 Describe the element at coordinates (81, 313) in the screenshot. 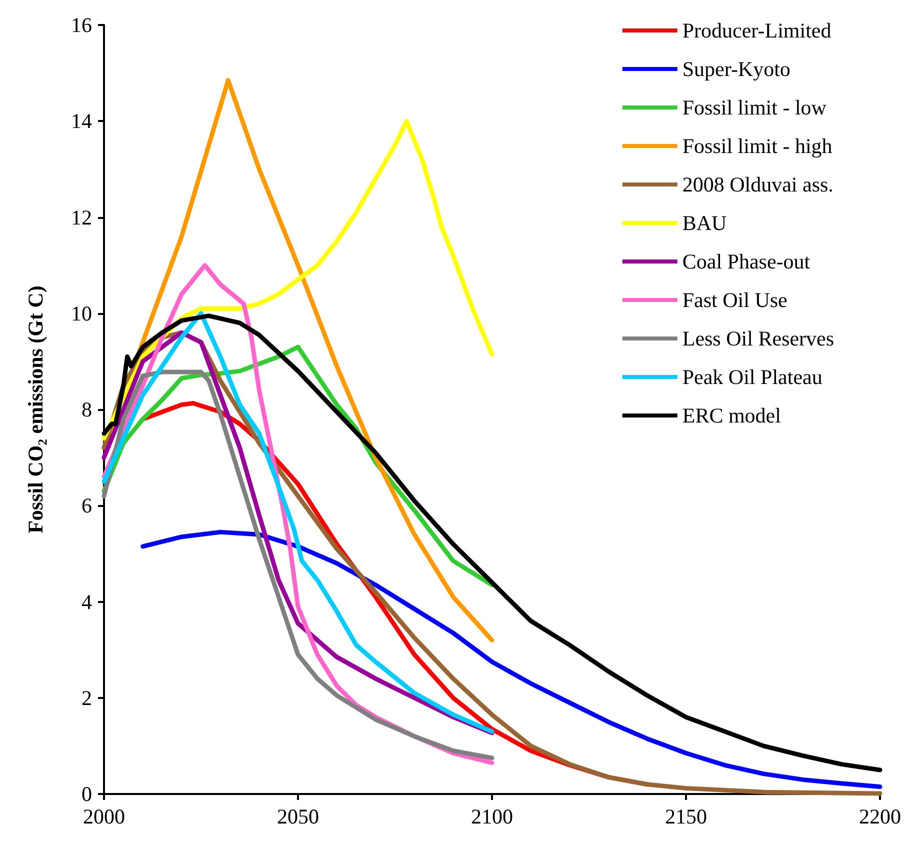

I see `y-tick-label: 10` at that location.